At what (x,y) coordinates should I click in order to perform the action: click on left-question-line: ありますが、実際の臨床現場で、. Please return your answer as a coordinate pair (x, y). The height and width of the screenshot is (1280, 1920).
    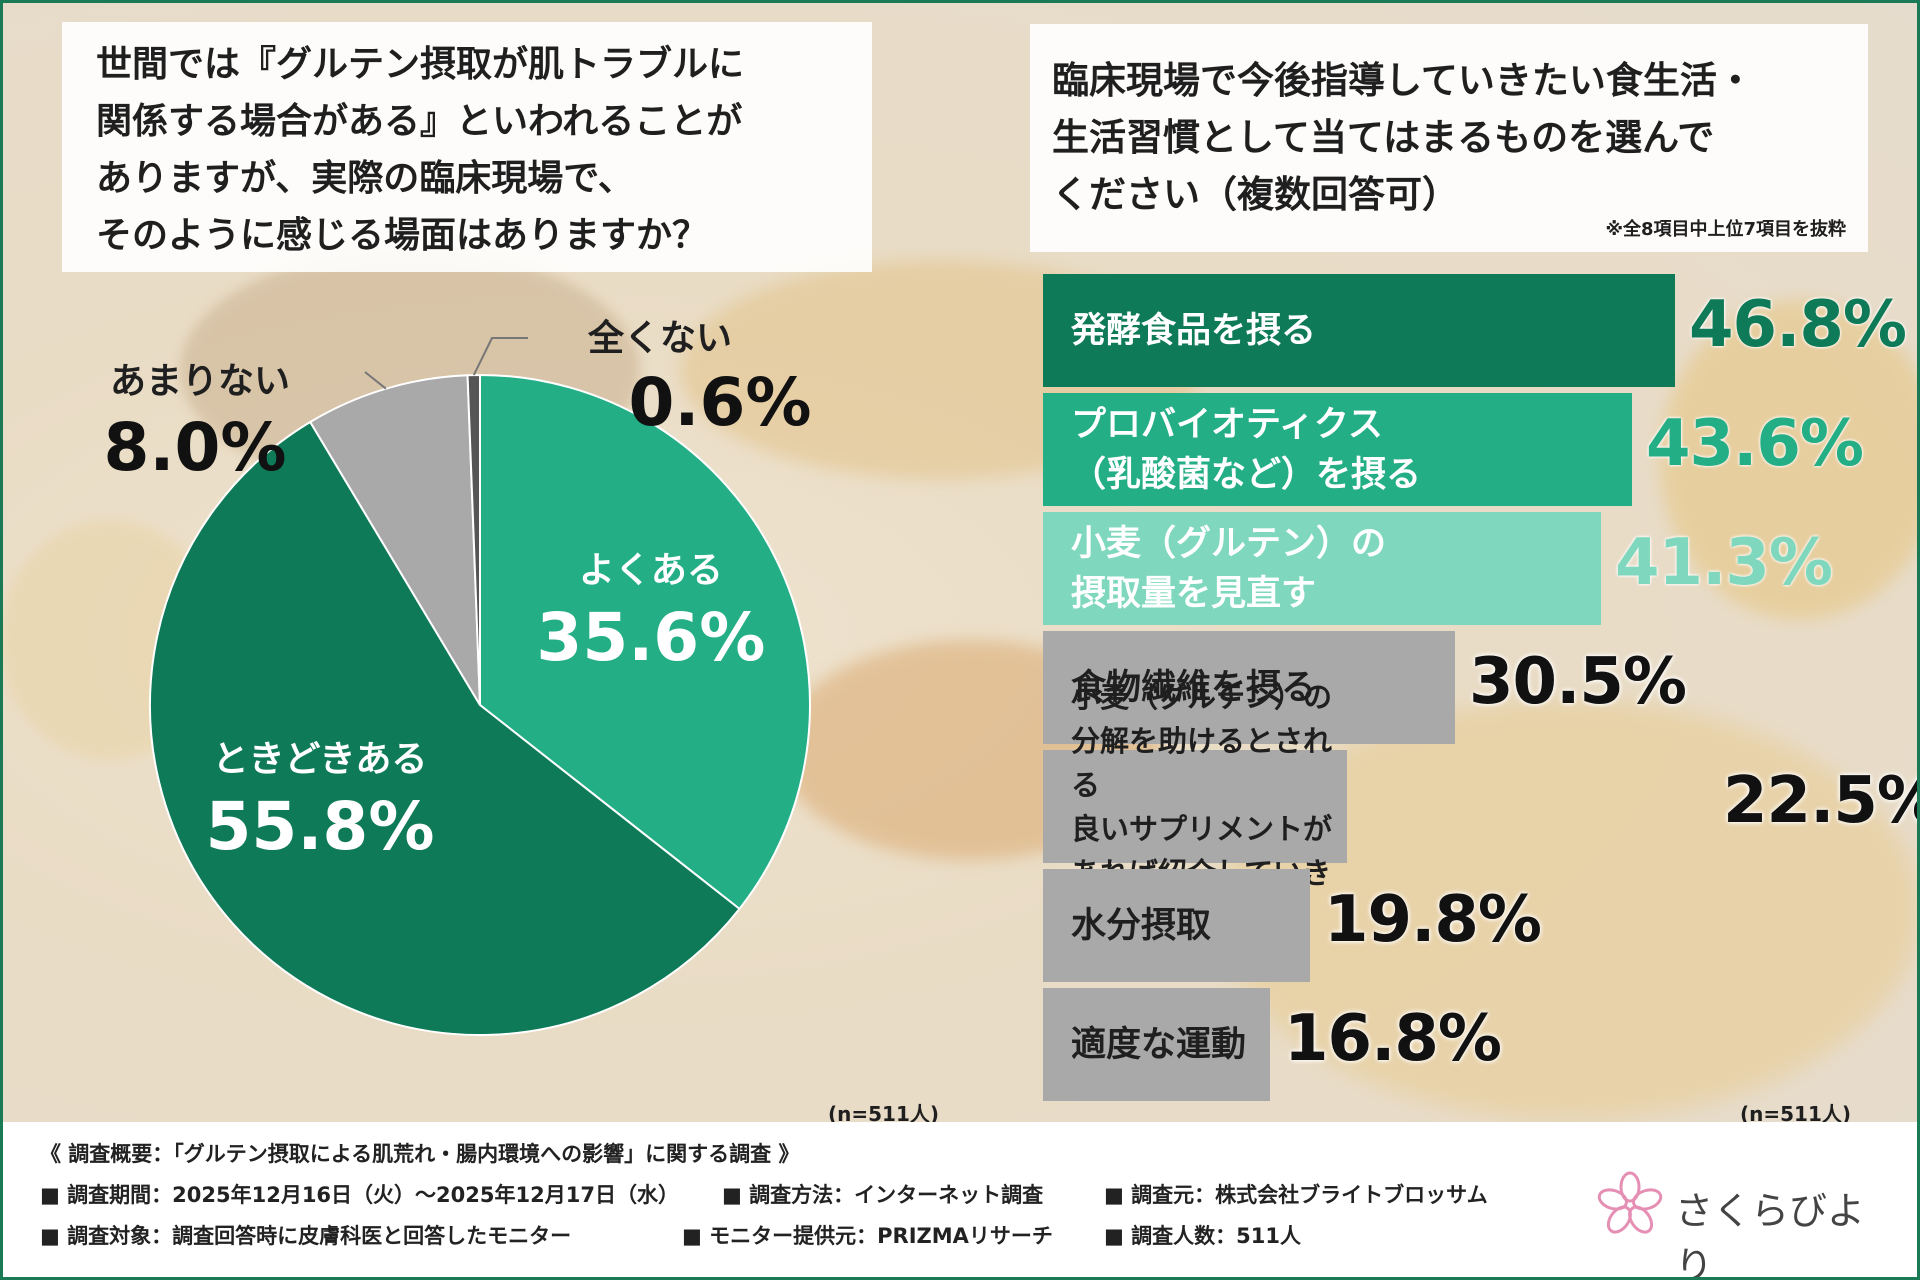
    Looking at the image, I should click on (365, 178).